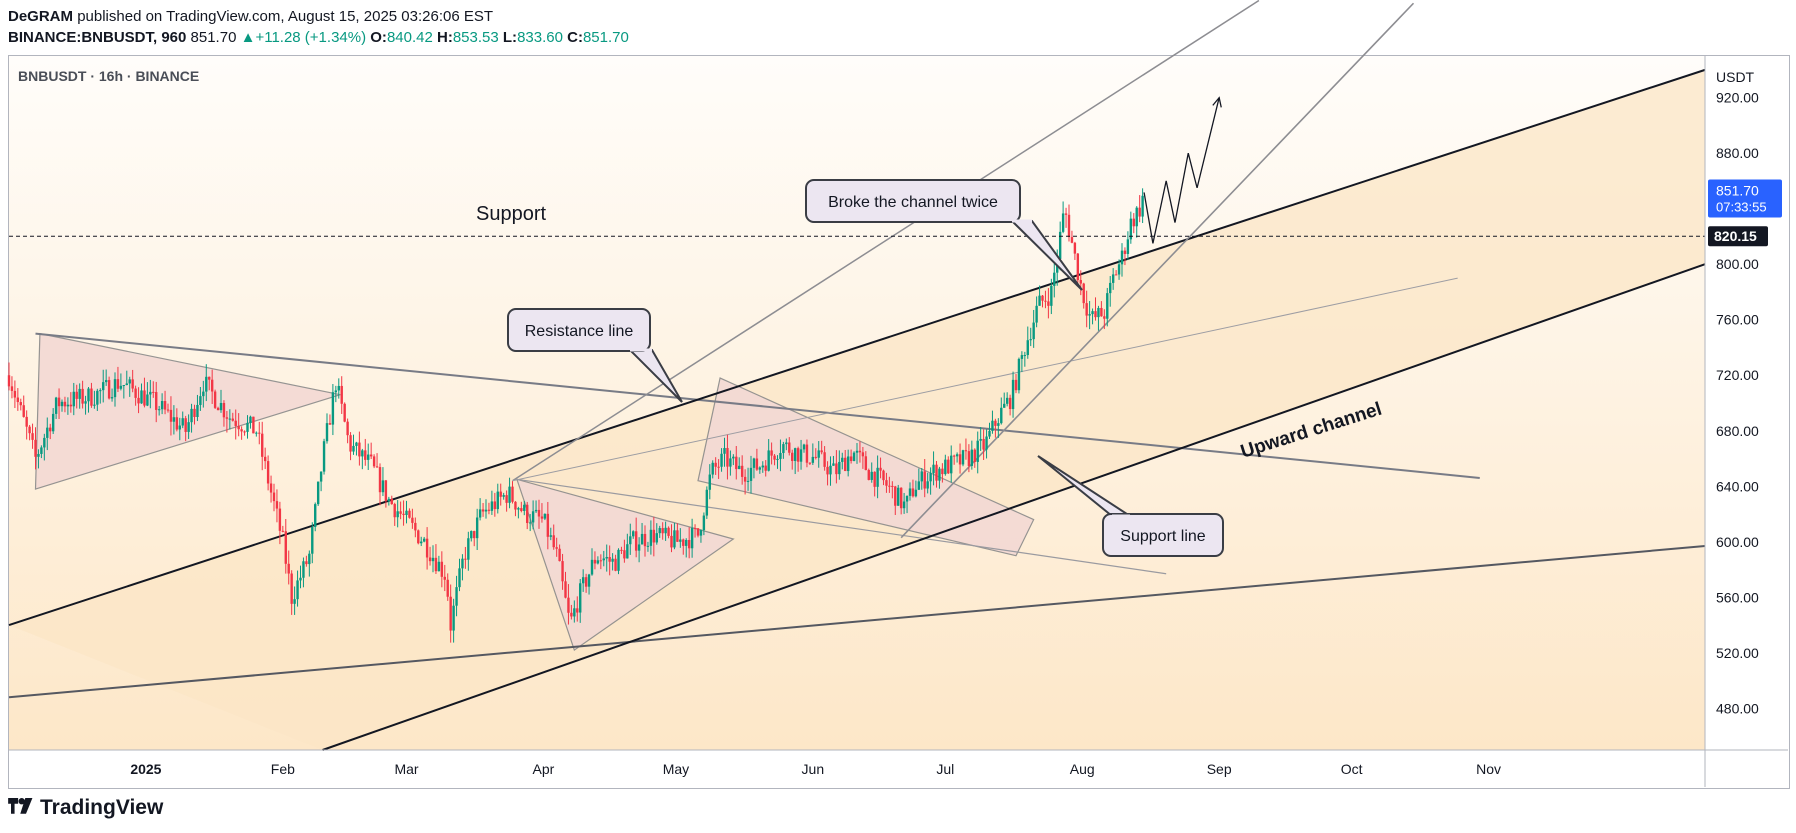  What do you see at coordinates (913, 201) in the screenshot?
I see `callout-box` at bounding box center [913, 201].